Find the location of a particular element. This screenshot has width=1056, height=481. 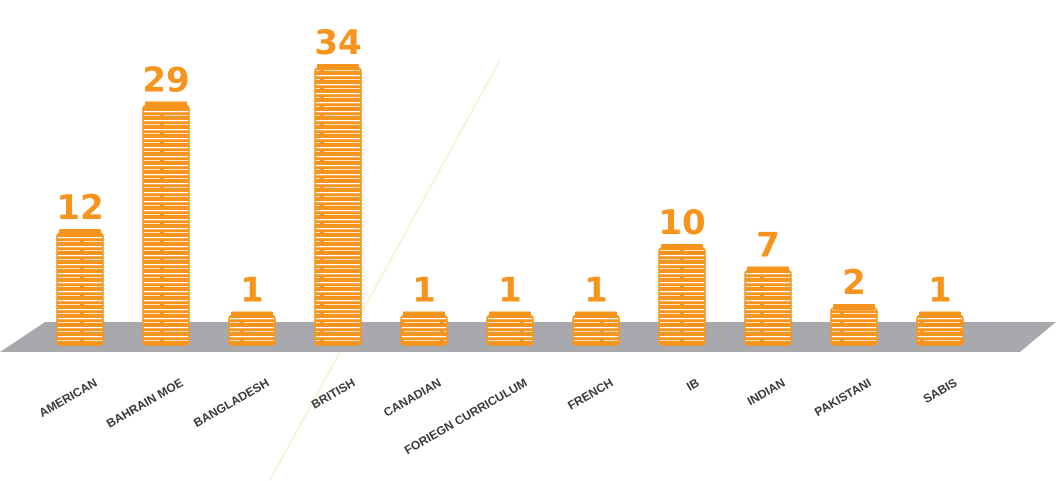

x-tick-label: BANGLADESH is located at coordinates (231, 402).